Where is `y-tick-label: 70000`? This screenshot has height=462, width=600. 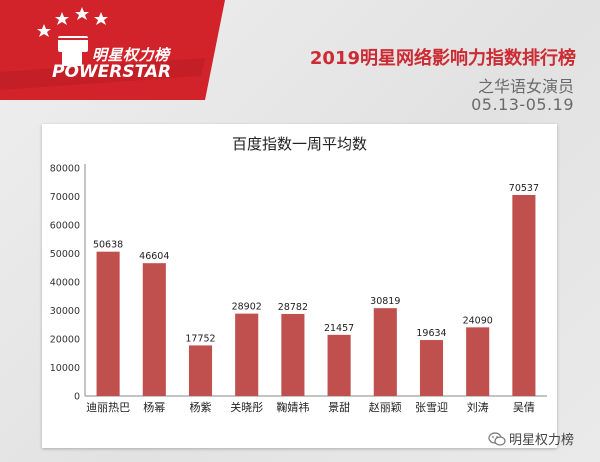
y-tick-label: 70000 is located at coordinates (65, 197).